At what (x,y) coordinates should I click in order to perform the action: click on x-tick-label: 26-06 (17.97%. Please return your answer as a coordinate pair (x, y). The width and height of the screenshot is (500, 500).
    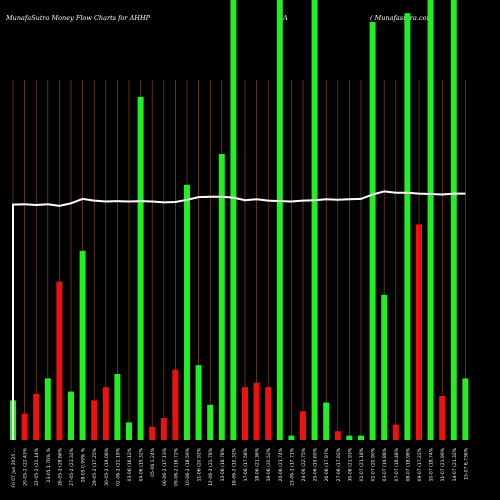
    Looking at the image, I should click on (327, 464).